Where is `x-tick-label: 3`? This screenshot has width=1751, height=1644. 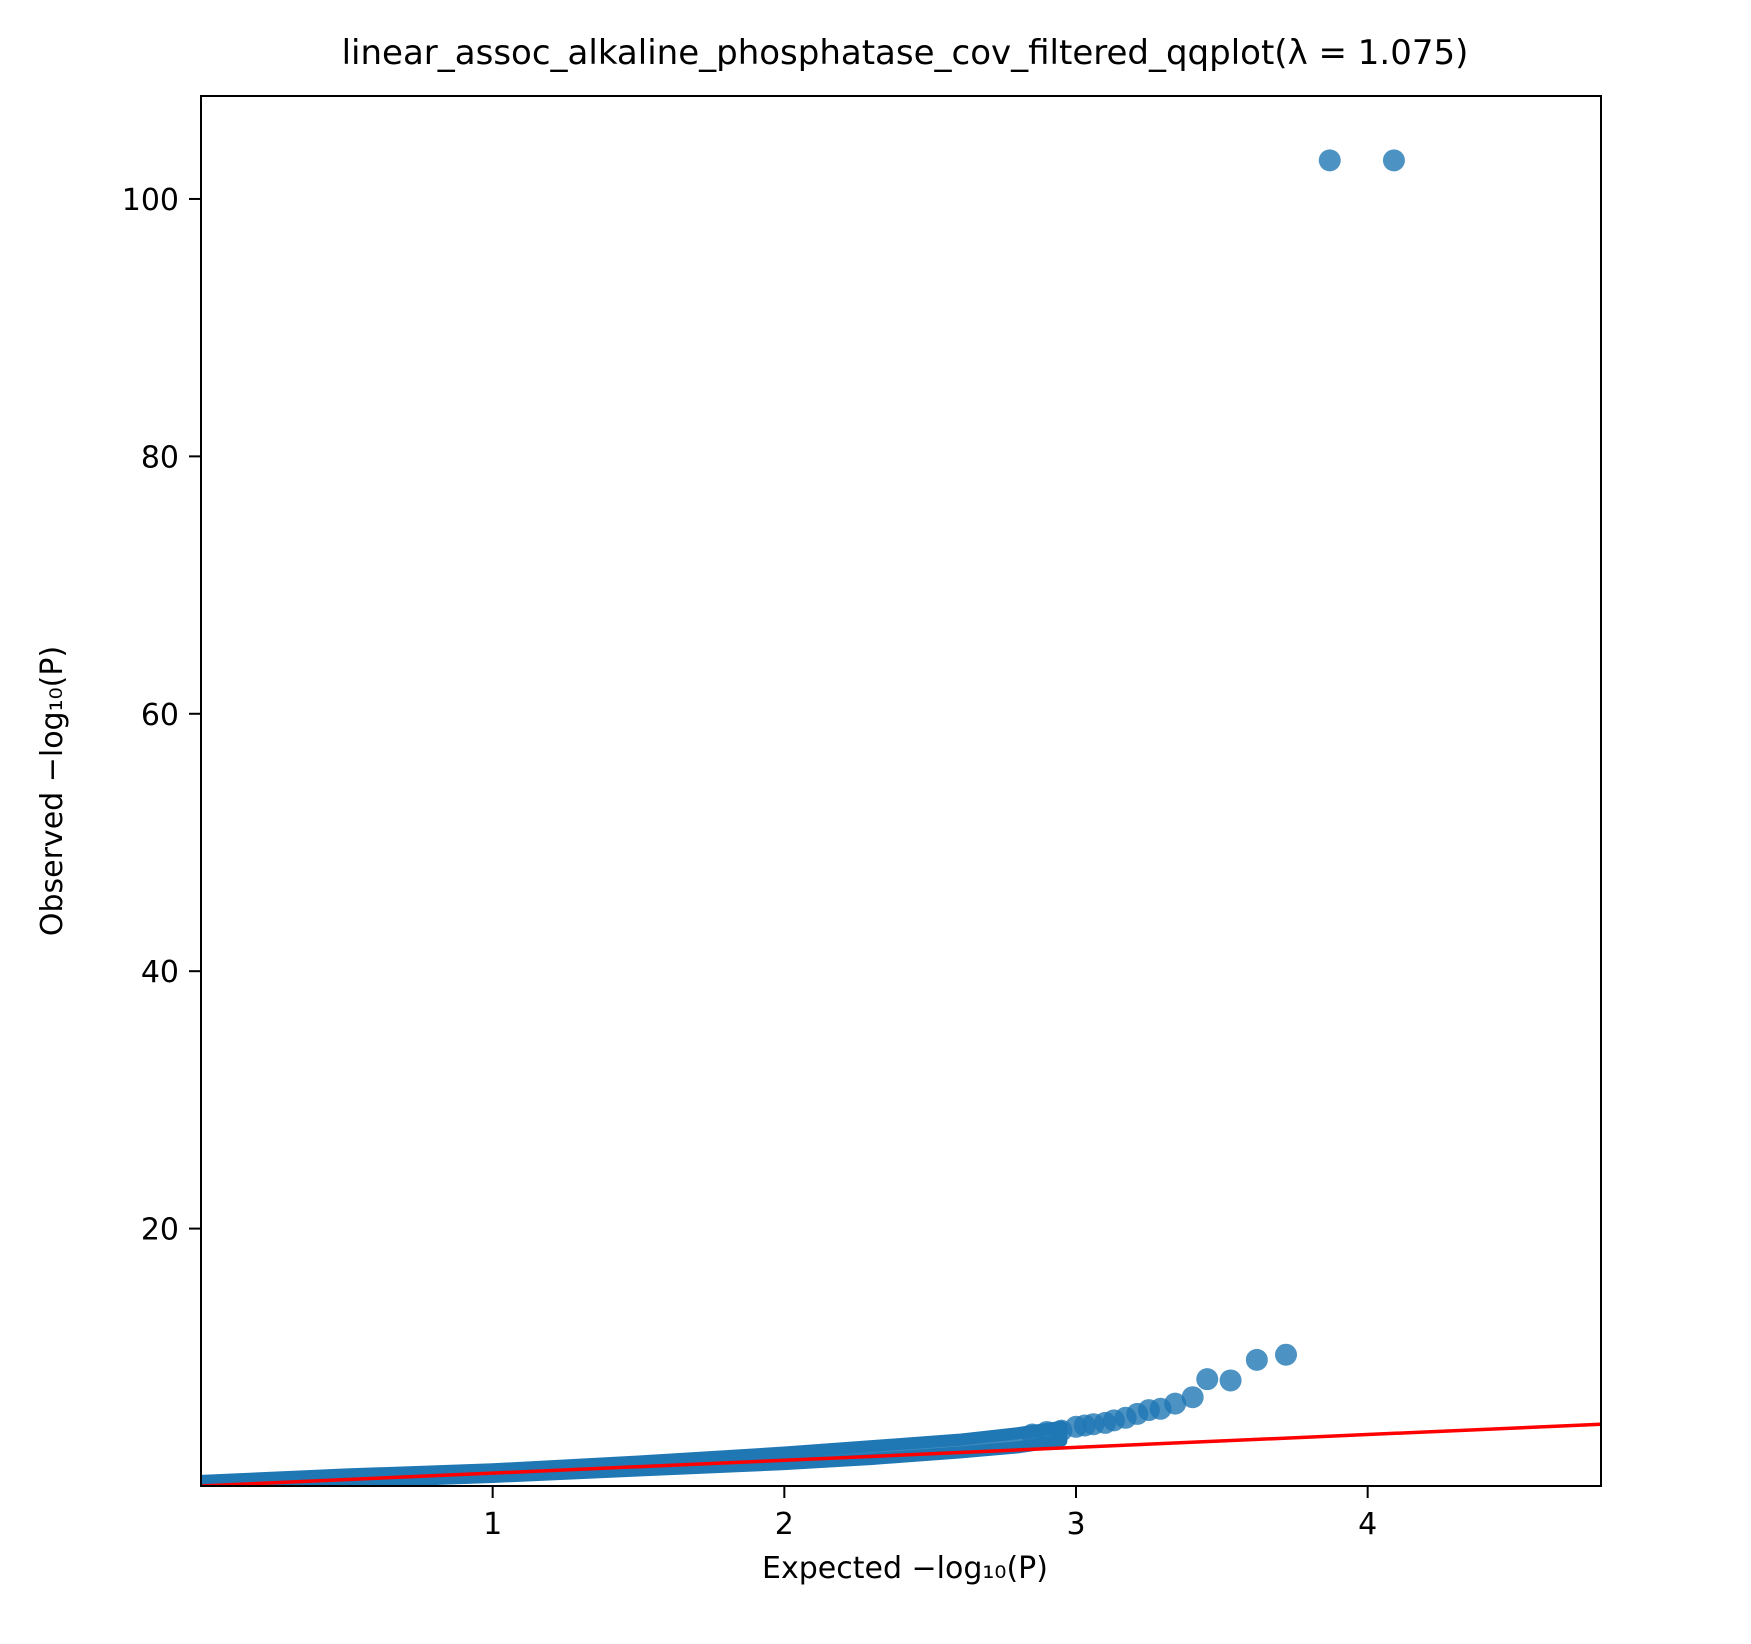 x-tick-label: 3 is located at coordinates (1075, 1524).